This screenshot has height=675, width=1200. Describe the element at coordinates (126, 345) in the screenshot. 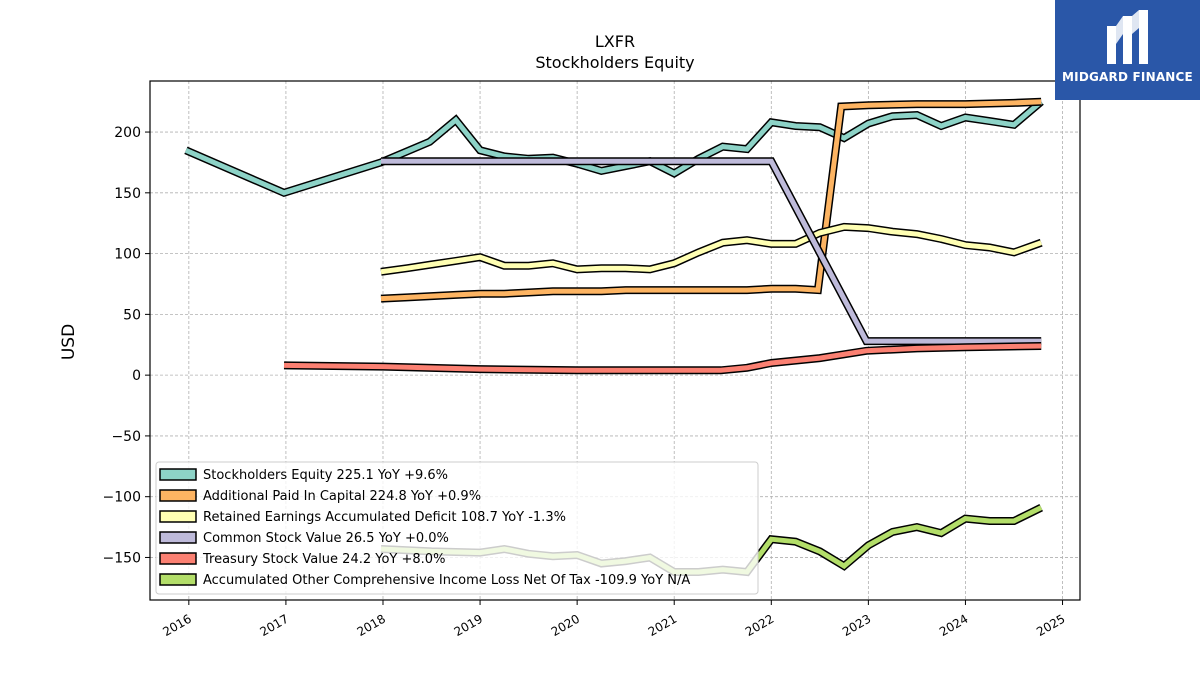

I see `y-axis: −150 −100 −50 0 50 100 150 200` at that location.